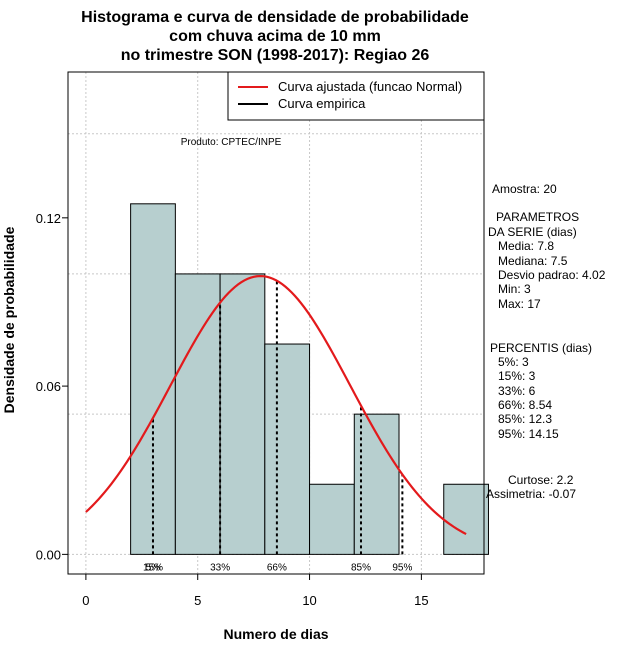 The width and height of the screenshot is (640, 660). What do you see at coordinates (197, 600) in the screenshot?
I see `x-tick-label-1: 5` at bounding box center [197, 600].